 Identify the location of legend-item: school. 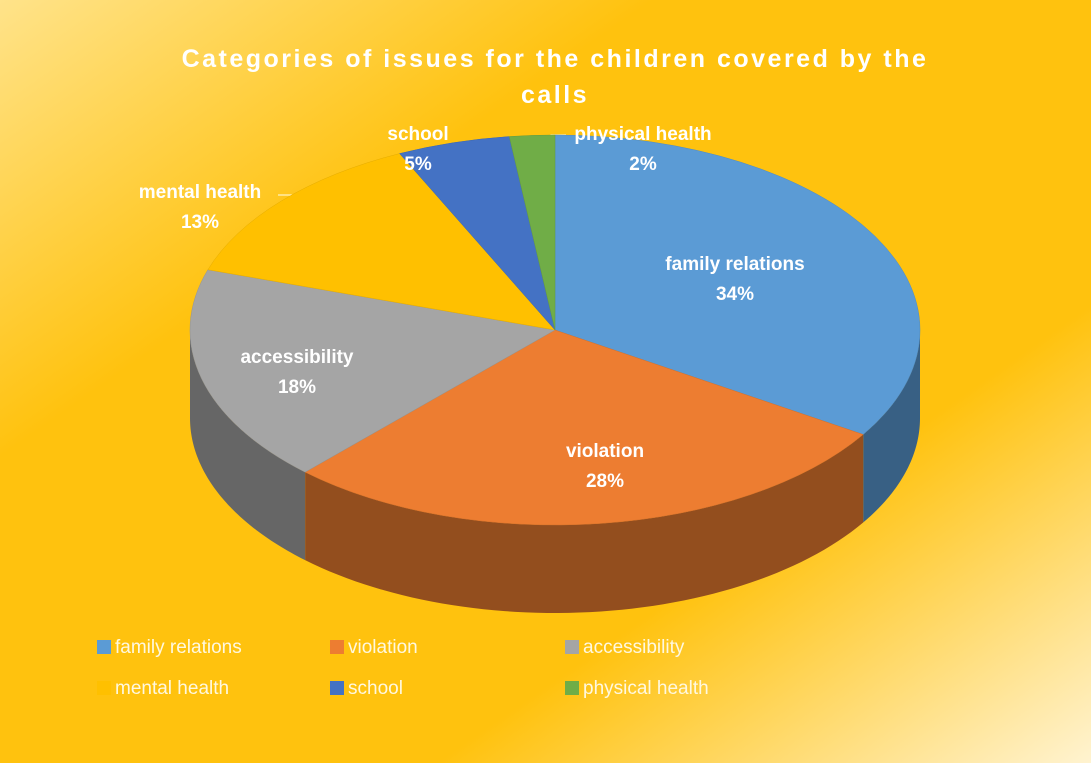
(366, 688).